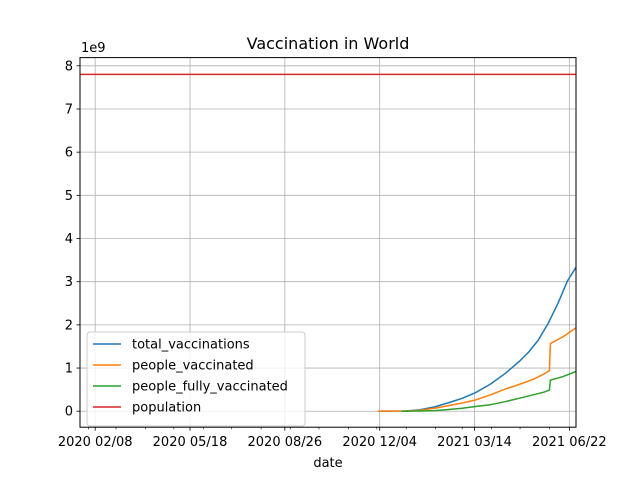  What do you see at coordinates (569, 442) in the screenshot?
I see `x-tick-label: 2021 06/22` at bounding box center [569, 442].